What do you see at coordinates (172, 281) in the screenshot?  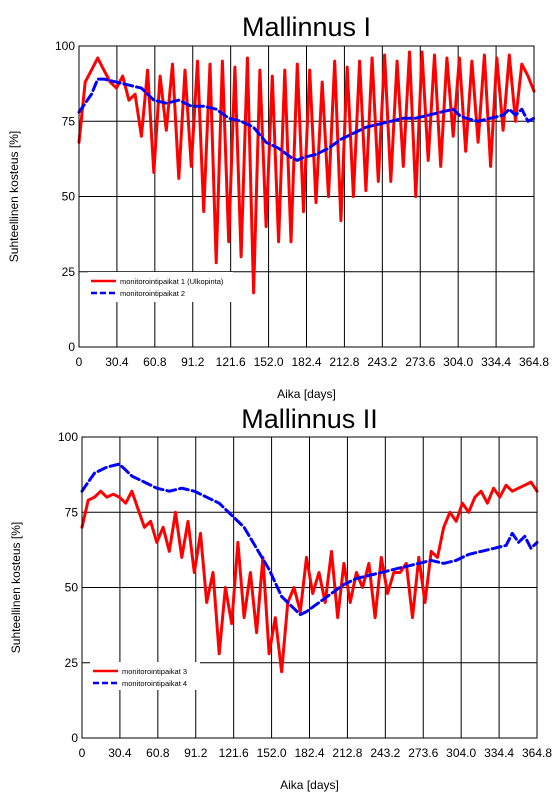 I see `legend-label: monitorointipaikat 1 (Ulkopinta)` at bounding box center [172, 281].